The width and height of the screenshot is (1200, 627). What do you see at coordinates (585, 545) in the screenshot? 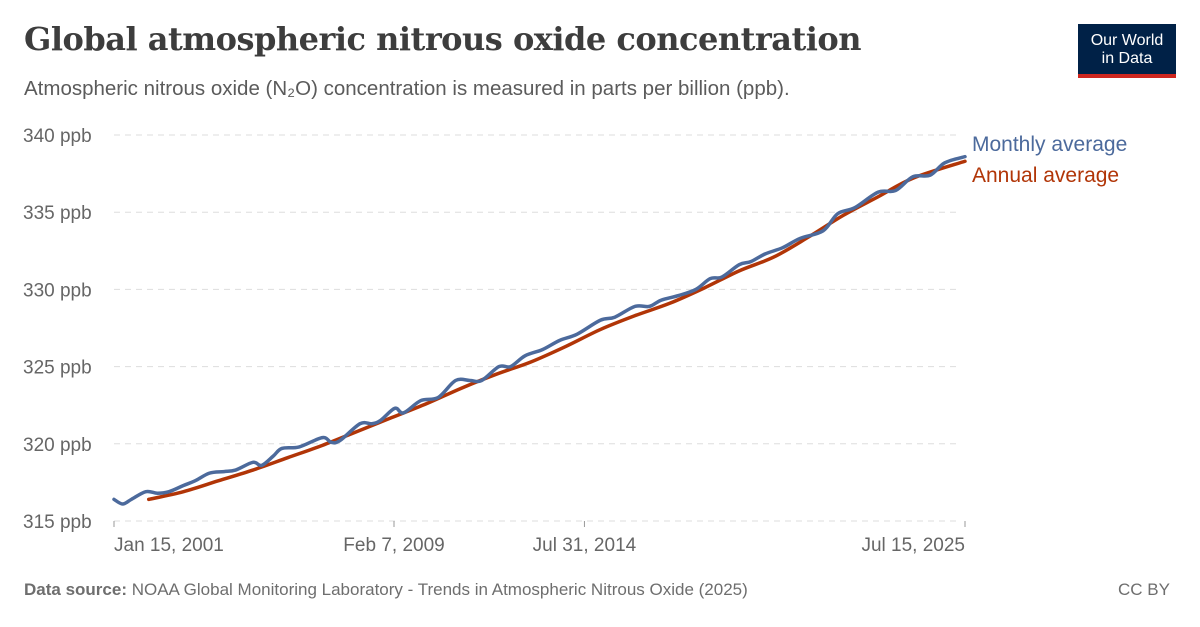
I see `x-tick-label: Jul 31, 2014` at bounding box center [585, 545].